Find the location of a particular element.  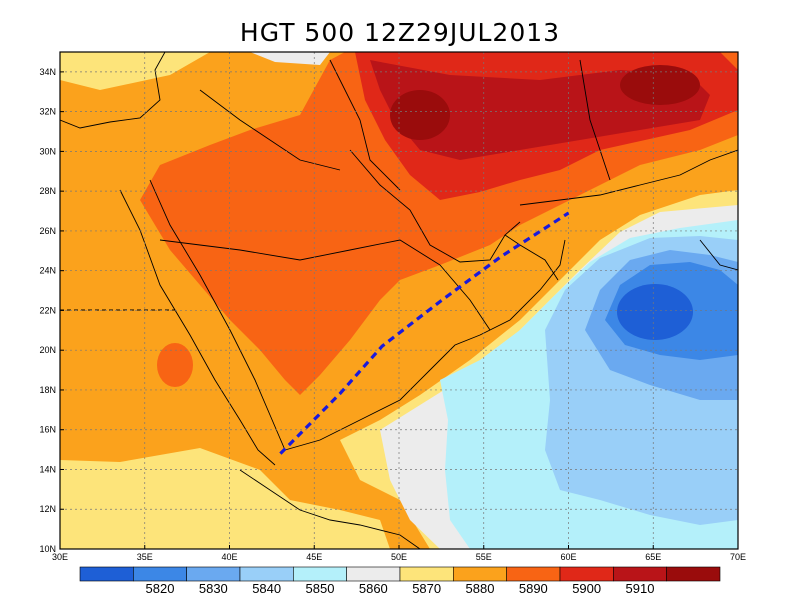

lon-tick-label: 70E is located at coordinates (738, 557).